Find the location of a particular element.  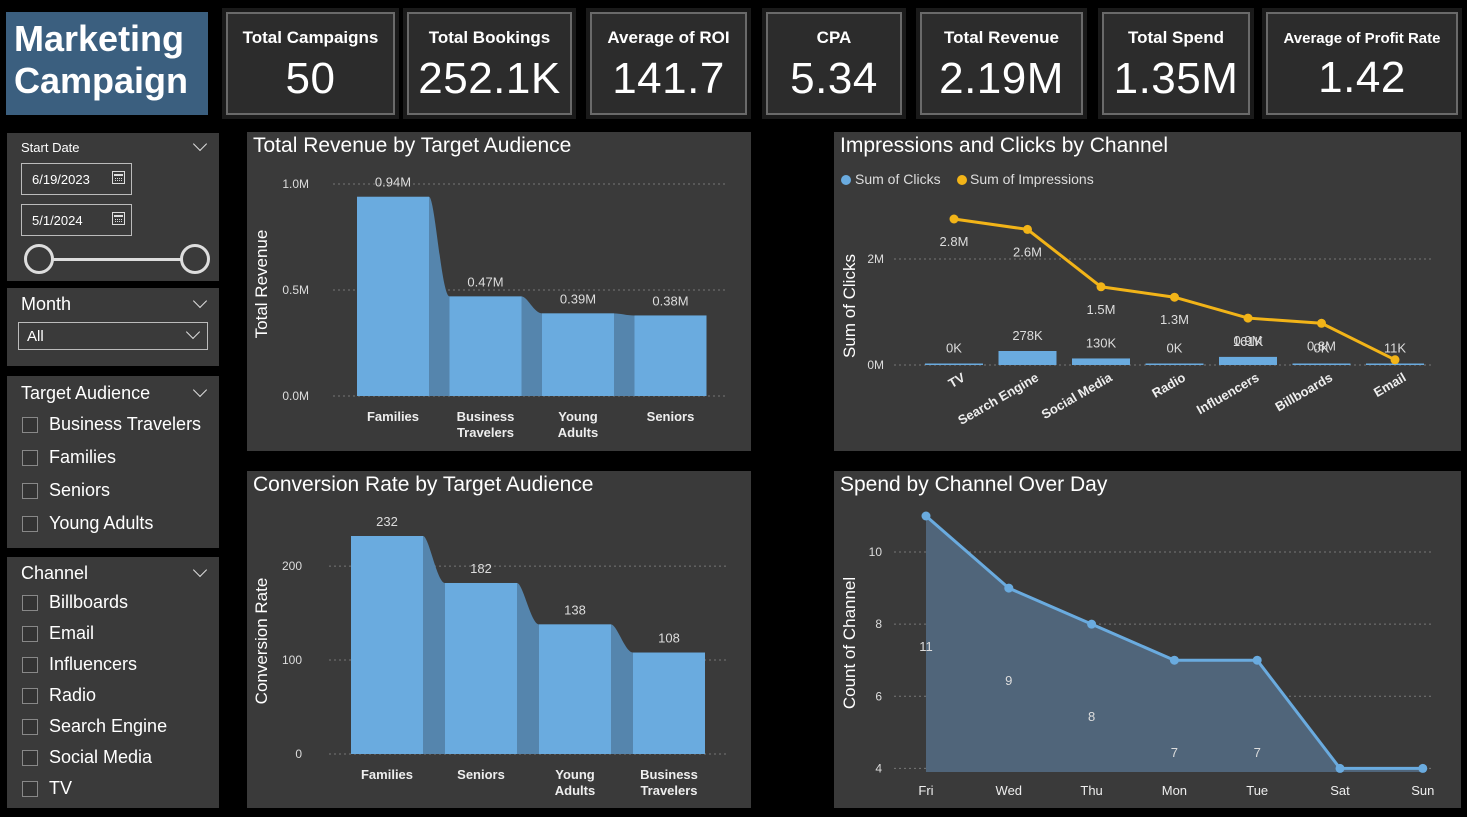

end-date-value: 5/1/2024 is located at coordinates (57, 220).